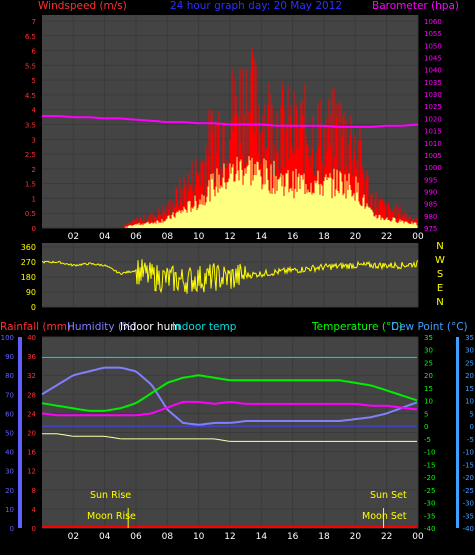 The height and width of the screenshot is (555, 475). Describe the element at coordinates (7, 338) in the screenshot. I see `humidity-tick-label: 100` at that location.